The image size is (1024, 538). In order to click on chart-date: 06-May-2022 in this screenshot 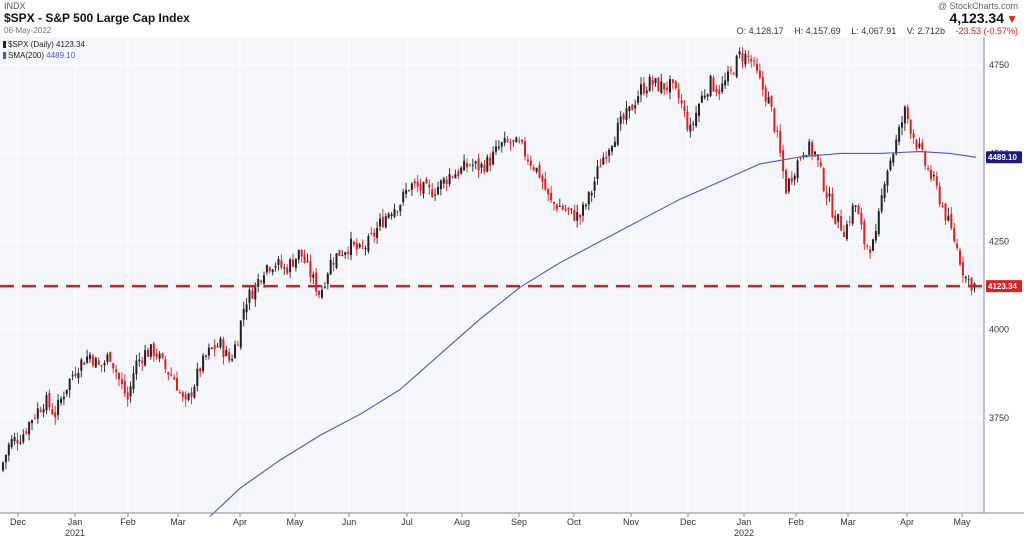, I will do `click(28, 30)`.